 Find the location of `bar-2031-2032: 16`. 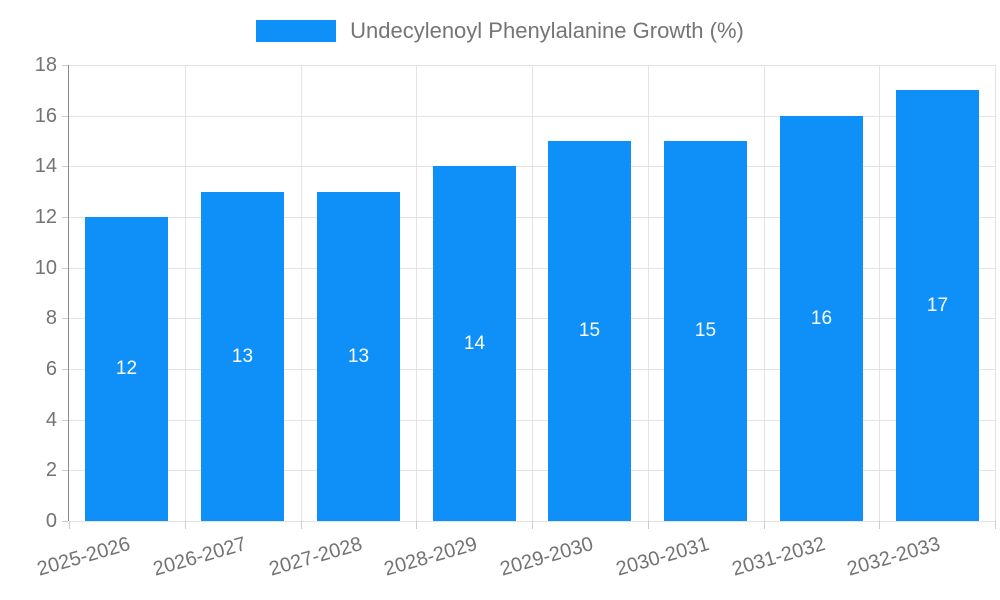

bar-2031-2032: 16 is located at coordinates (821, 318).